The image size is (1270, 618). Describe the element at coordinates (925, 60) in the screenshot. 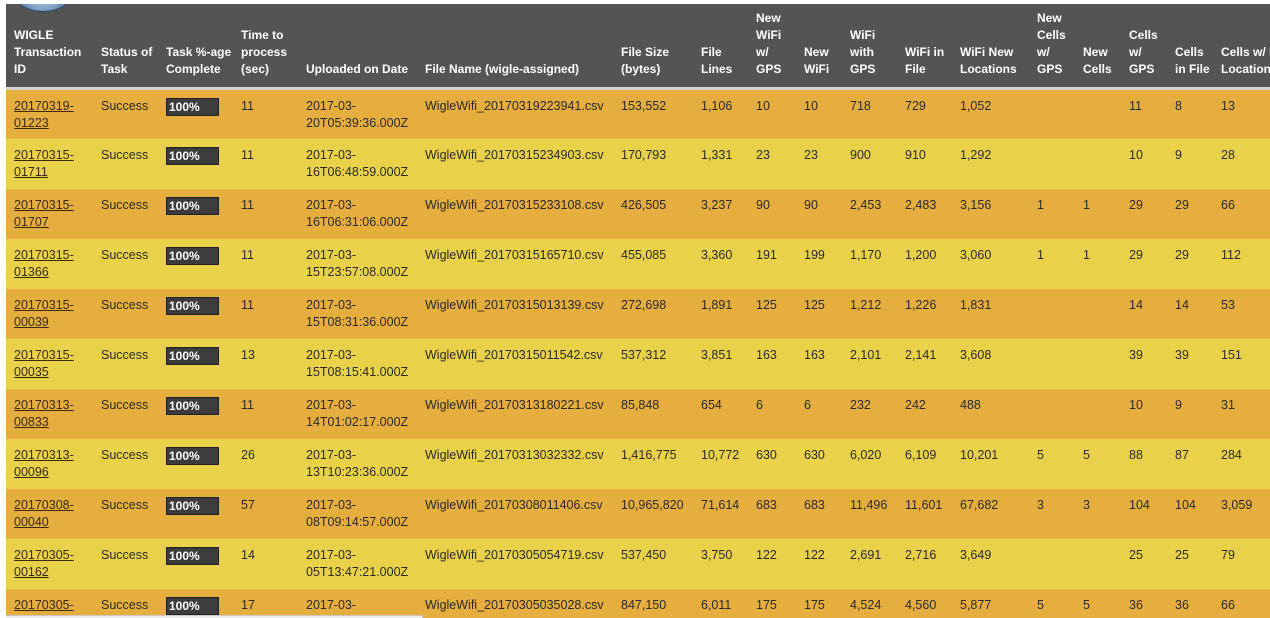

I see `column-header-wifi-in-file: WiFi in File` at that location.